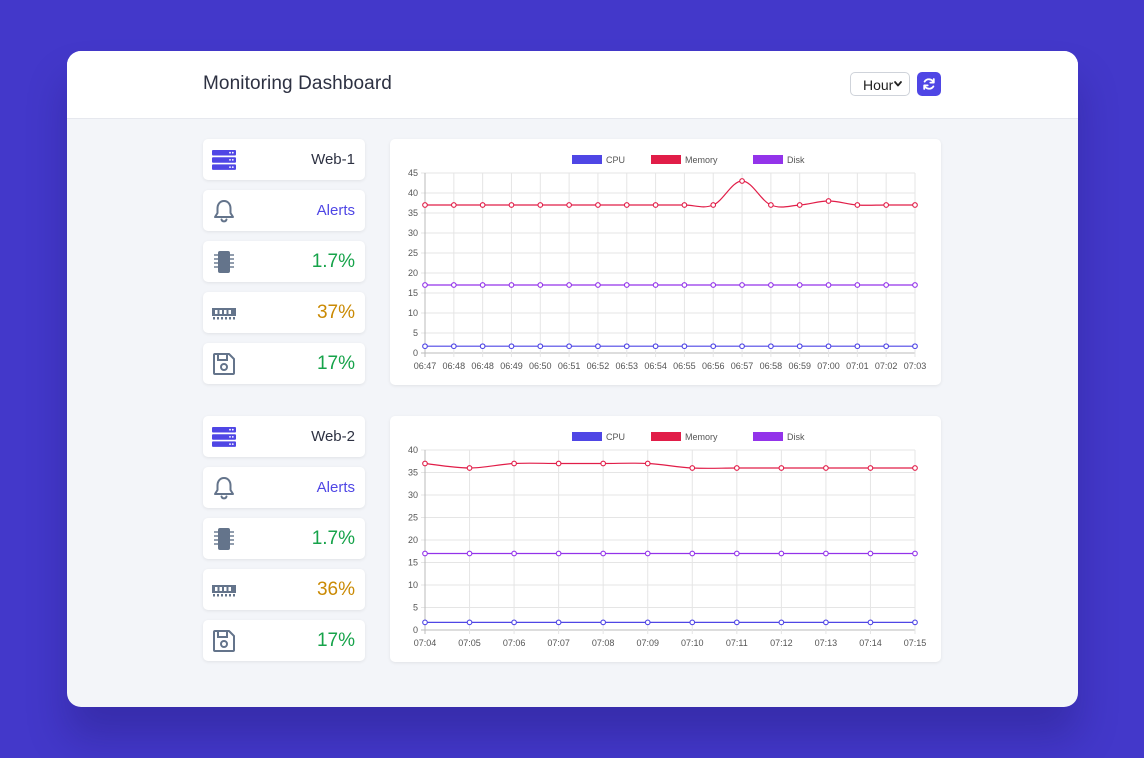 The image size is (1144, 758). What do you see at coordinates (284, 436) in the screenshot?
I see `server-name-card: Web-2` at bounding box center [284, 436].